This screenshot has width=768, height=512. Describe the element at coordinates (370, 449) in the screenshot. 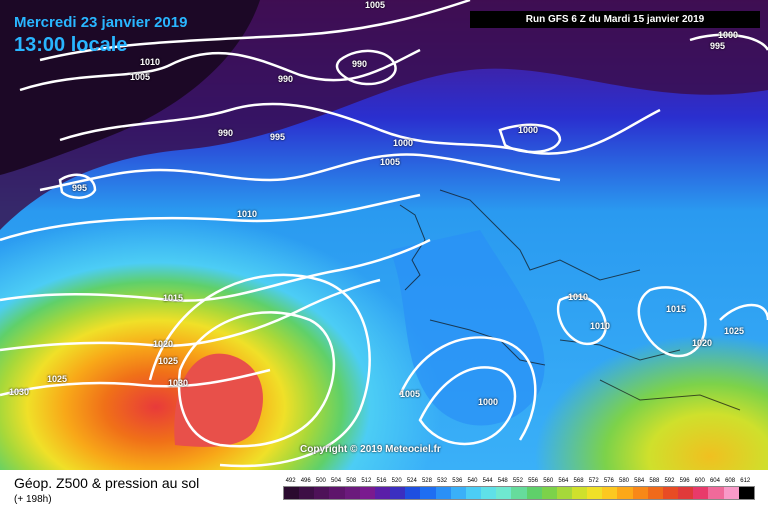

I see `copyright-notice: Copyright © 2019 Meteociel.fr` at that location.